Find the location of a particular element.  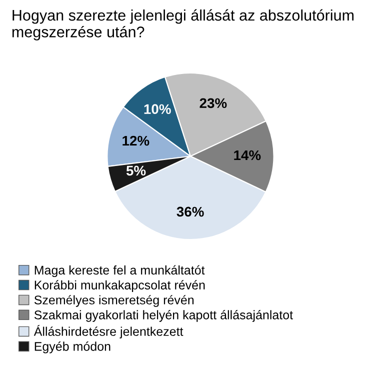

legend-label: Egyéb módon is located at coordinates (72, 348).